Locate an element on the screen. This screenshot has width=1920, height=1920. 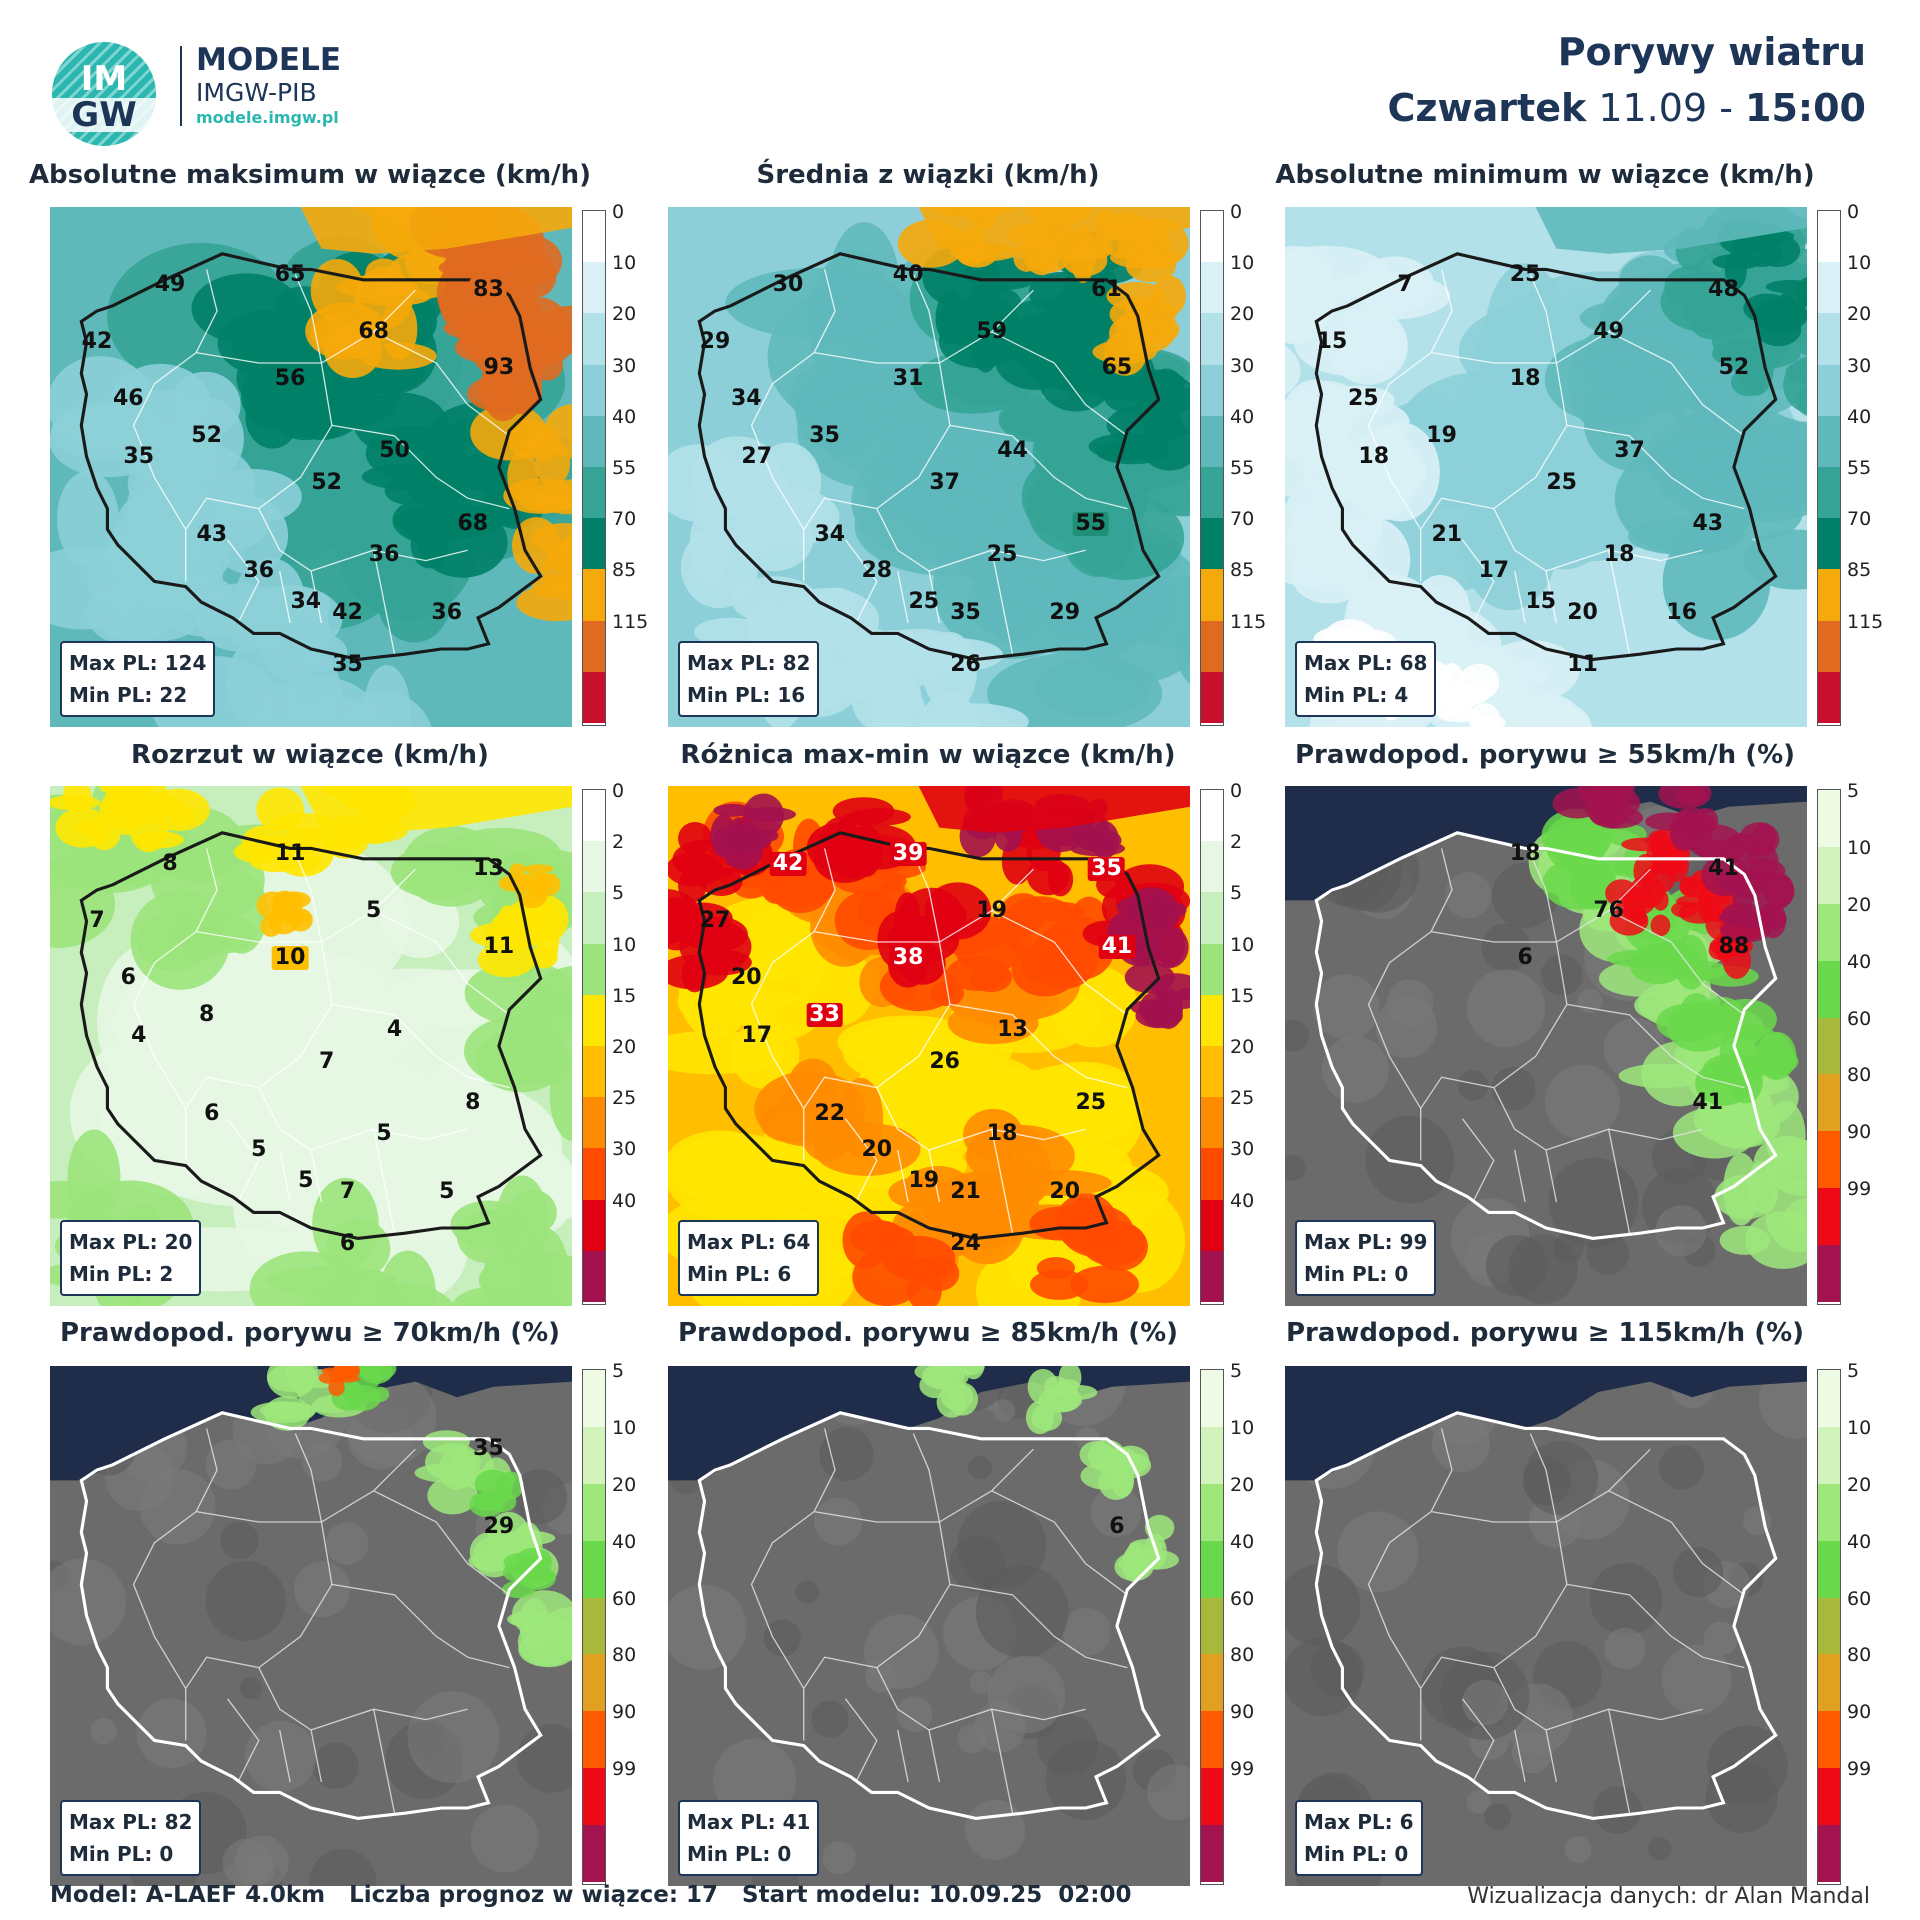
forecast-sep: - is located at coordinates (1726, 108).